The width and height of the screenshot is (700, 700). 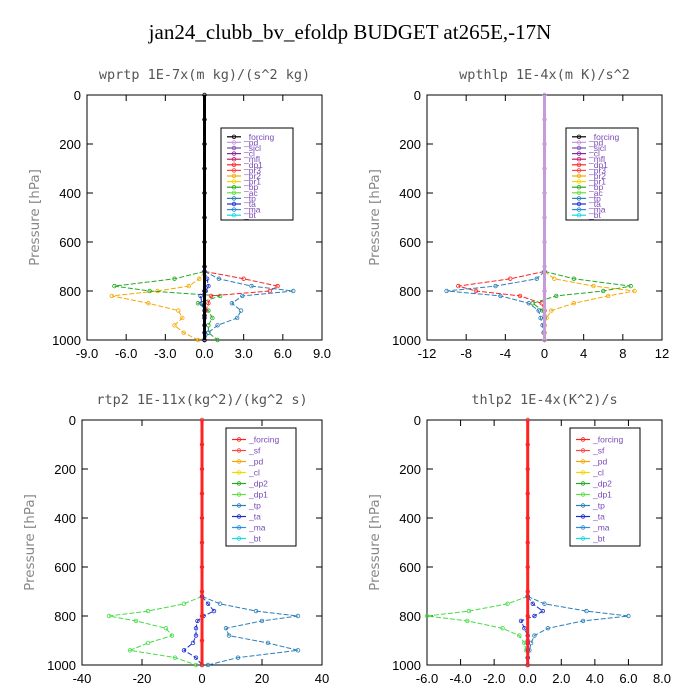 What do you see at coordinates (628, 678) in the screenshot?
I see `x-tick-label: 6.0` at bounding box center [628, 678].